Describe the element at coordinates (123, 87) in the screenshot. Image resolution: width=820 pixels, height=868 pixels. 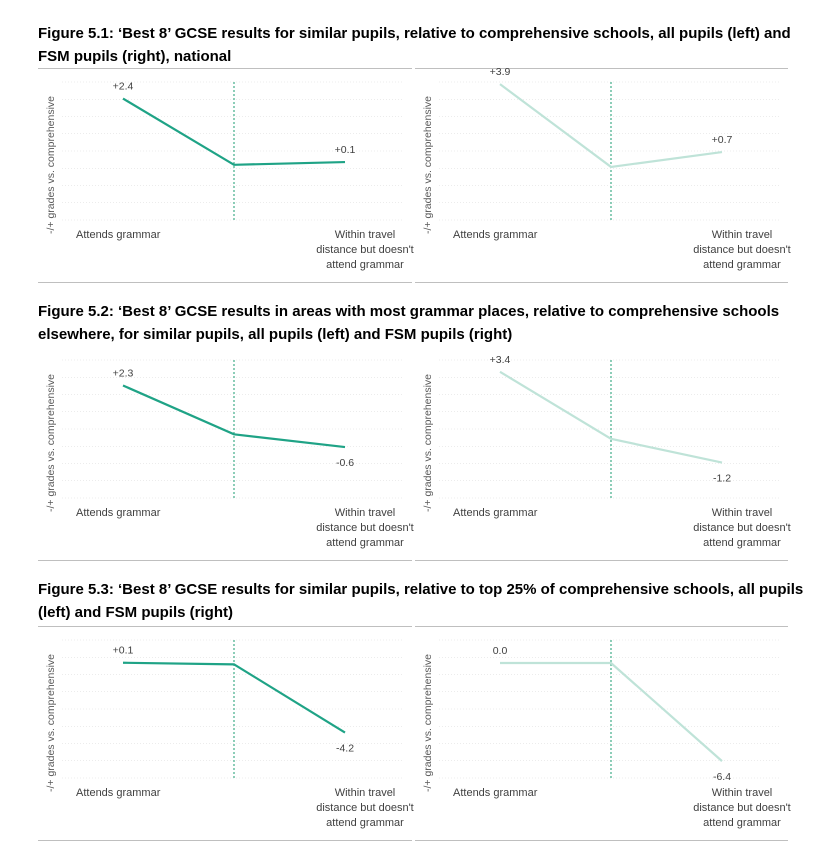
I see `data-label: +2.4` at that location.